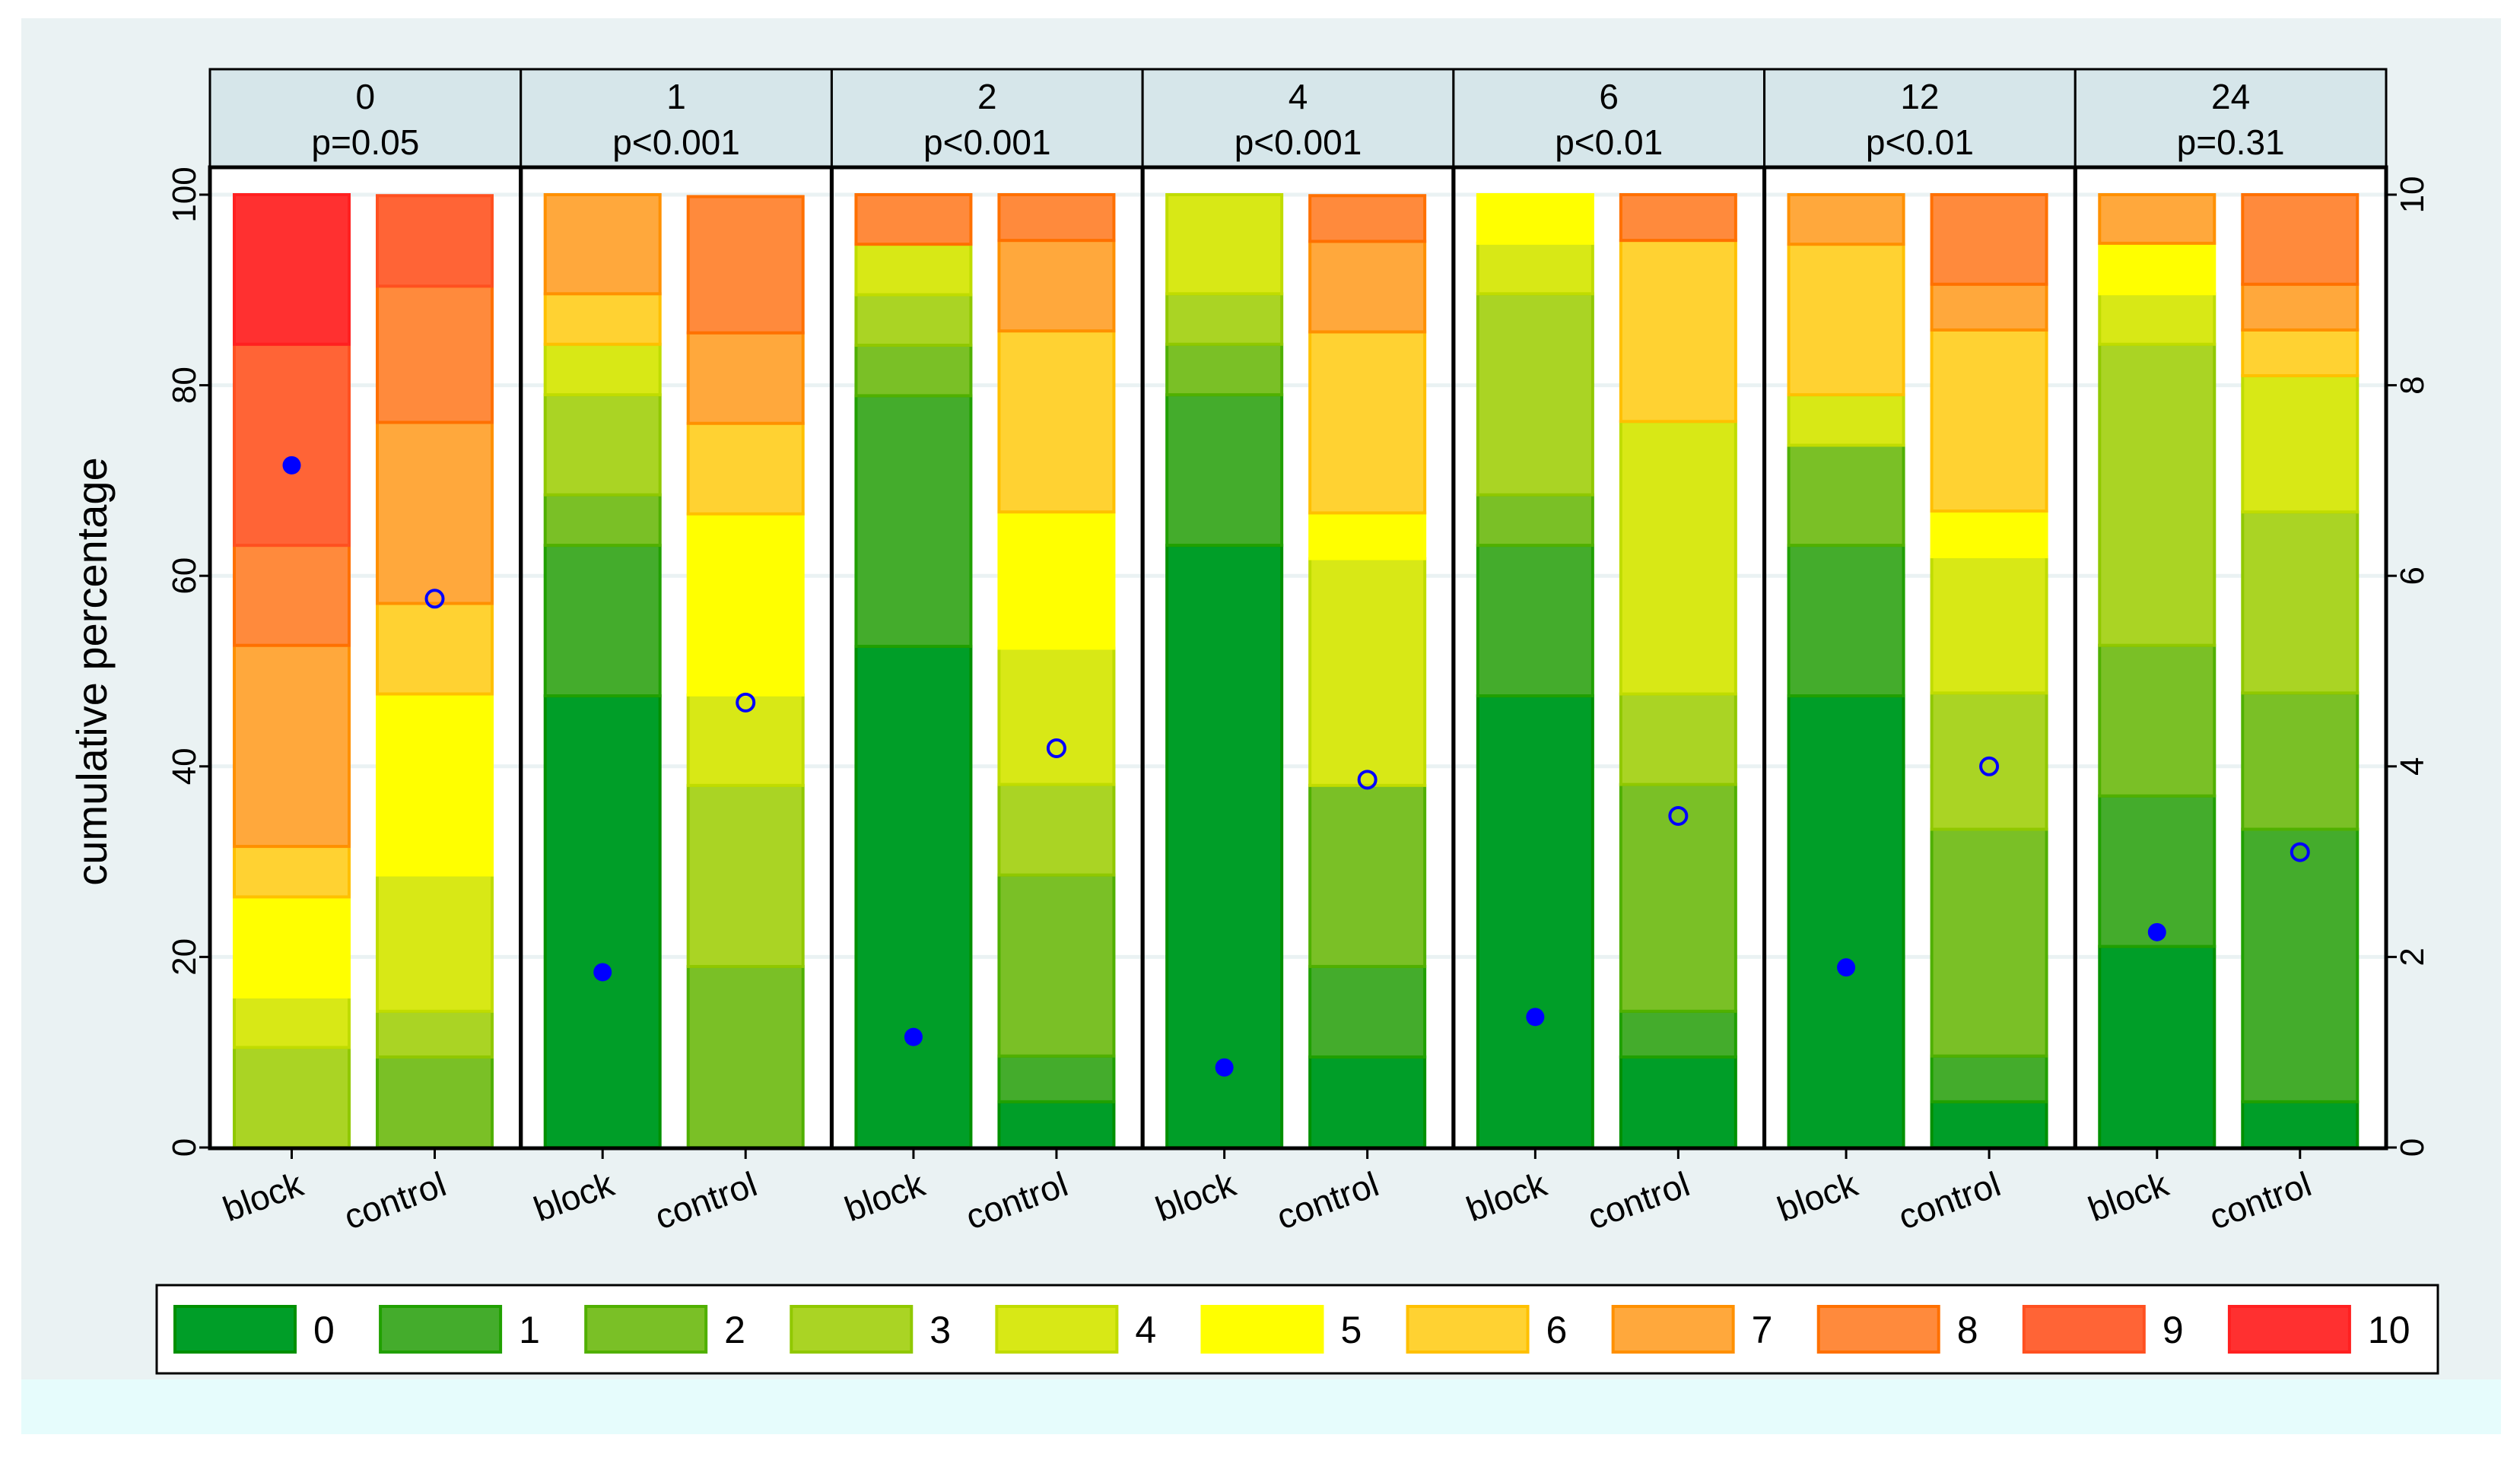  What do you see at coordinates (1298, 96) in the screenshot?
I see `panel-time-label: 4` at bounding box center [1298, 96].